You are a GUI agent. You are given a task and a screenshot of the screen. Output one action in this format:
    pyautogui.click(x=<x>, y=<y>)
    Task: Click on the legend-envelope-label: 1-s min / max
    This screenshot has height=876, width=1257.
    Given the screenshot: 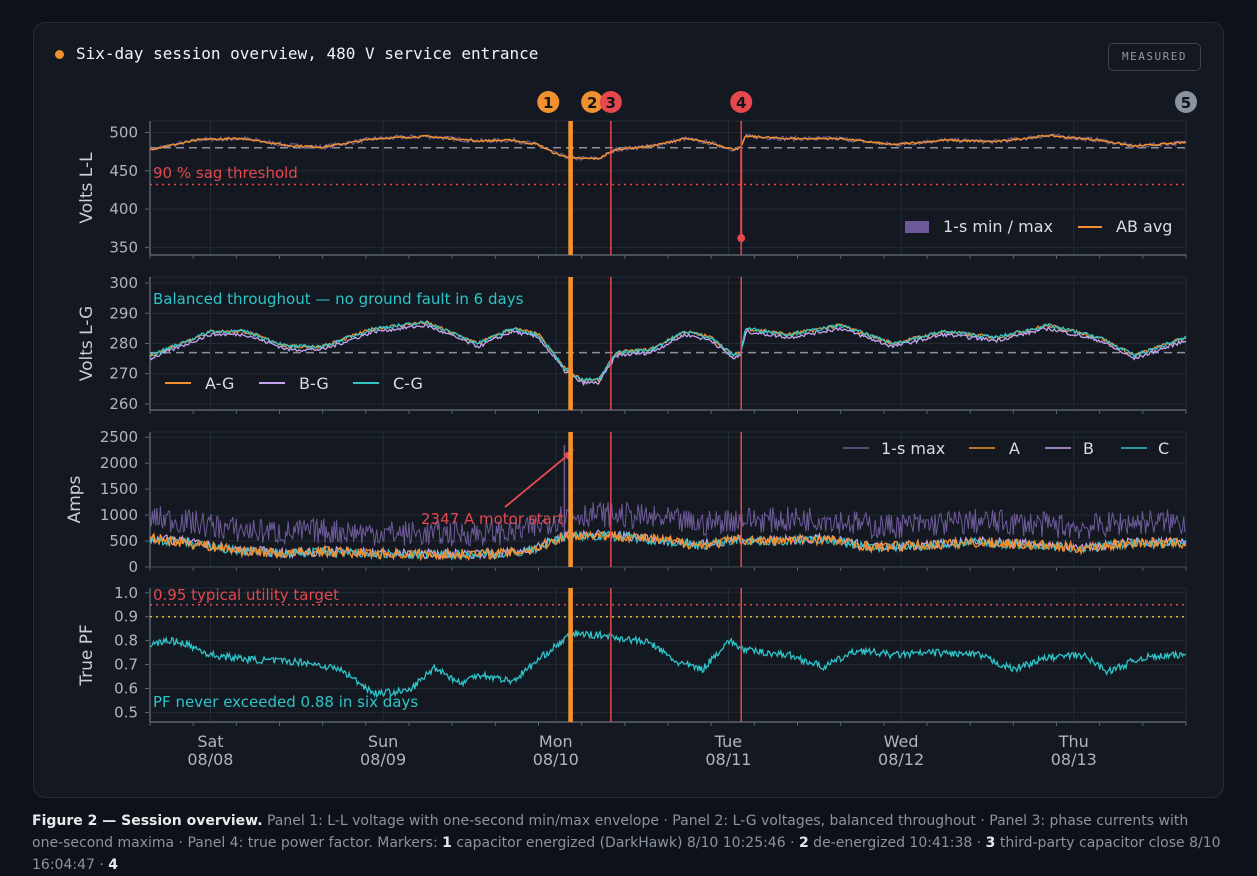 What is the action you would take?
    pyautogui.click(x=998, y=226)
    